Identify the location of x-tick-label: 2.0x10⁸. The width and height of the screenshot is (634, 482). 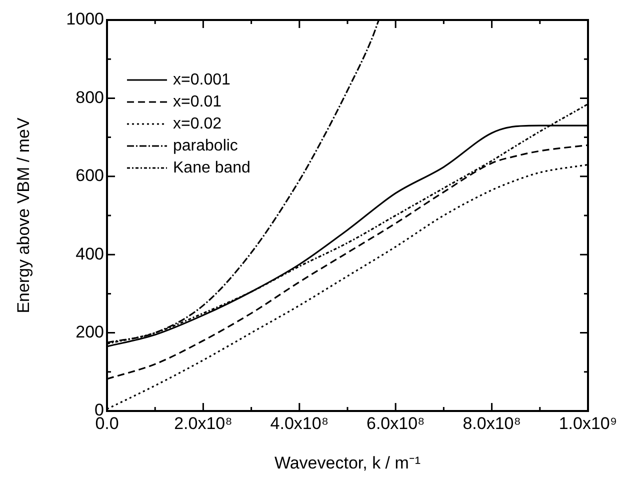
(203, 423).